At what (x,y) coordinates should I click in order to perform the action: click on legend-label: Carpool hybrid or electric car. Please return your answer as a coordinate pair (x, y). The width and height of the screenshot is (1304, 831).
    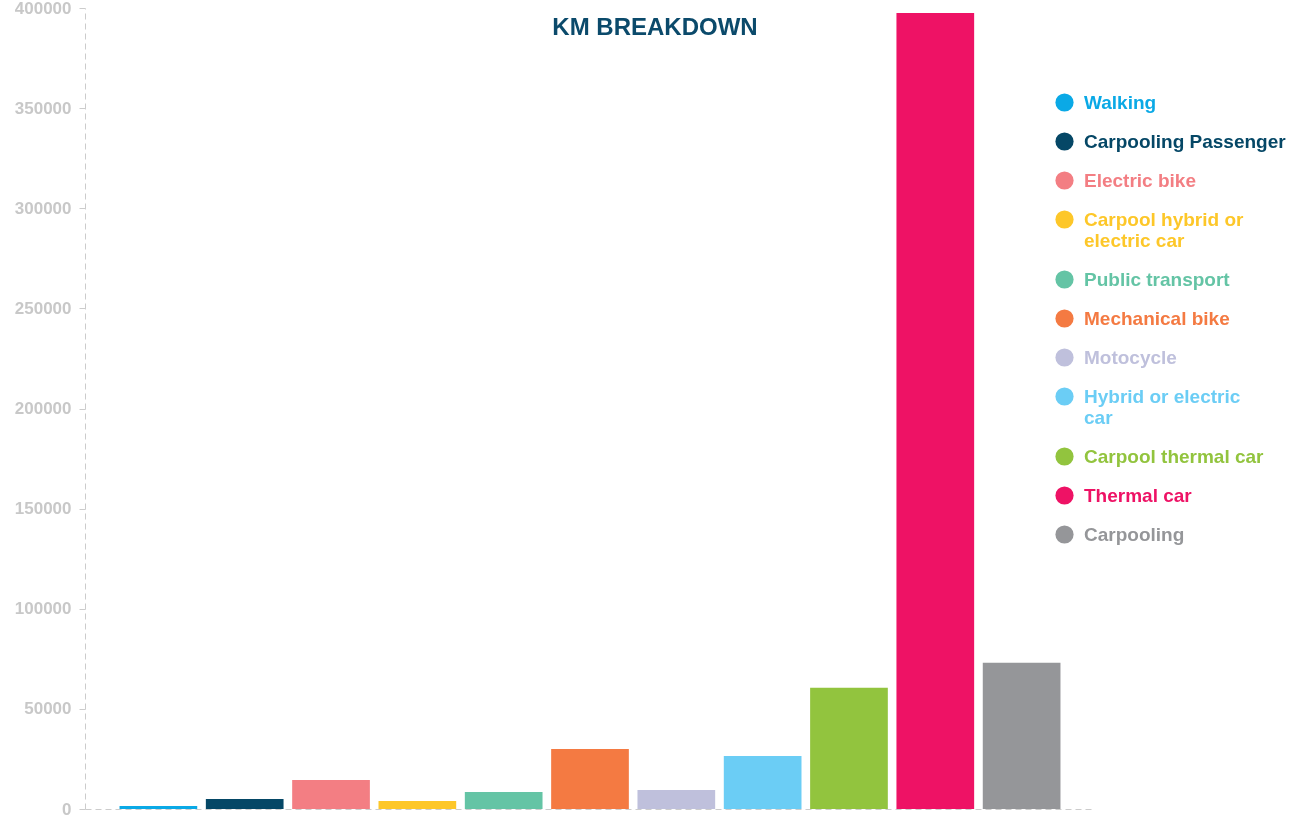
    Looking at the image, I should click on (1164, 229).